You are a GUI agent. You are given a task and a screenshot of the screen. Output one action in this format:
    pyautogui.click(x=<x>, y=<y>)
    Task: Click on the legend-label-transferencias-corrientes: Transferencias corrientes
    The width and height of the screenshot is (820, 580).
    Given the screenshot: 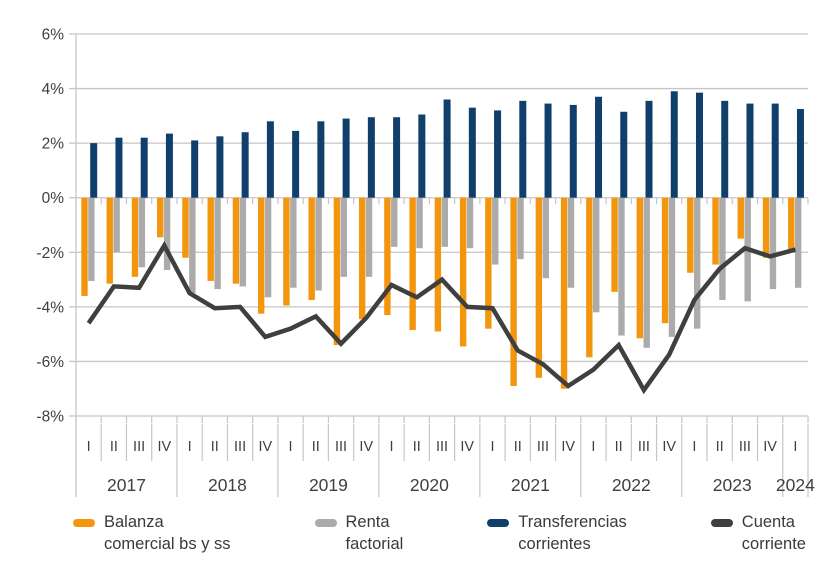 What is the action you would take?
    pyautogui.click(x=572, y=534)
    